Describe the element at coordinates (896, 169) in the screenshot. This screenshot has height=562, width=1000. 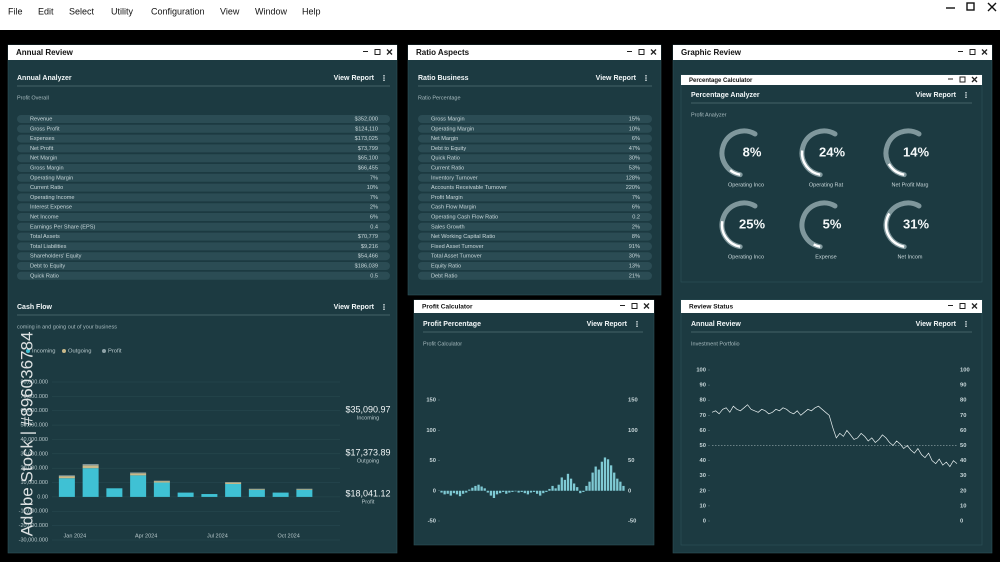
I see `gauge-fill` at that location.